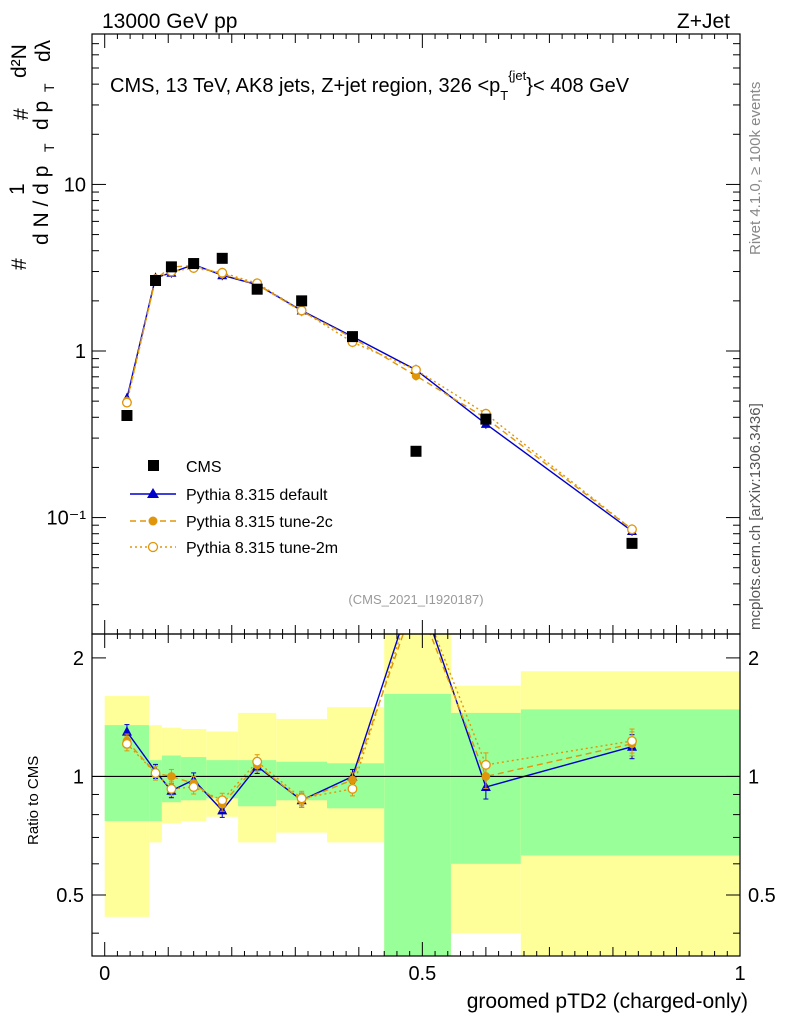  What do you see at coordinates (78, 777) in the screenshot?
I see `ratio-y-tick-label: 1` at bounding box center [78, 777].